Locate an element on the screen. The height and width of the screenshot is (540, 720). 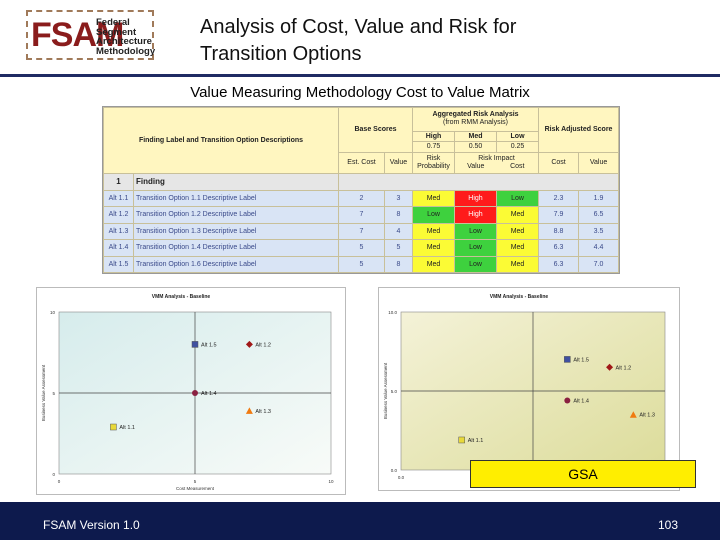
y-tick-label: 5.0 is located at coordinates (394, 391).